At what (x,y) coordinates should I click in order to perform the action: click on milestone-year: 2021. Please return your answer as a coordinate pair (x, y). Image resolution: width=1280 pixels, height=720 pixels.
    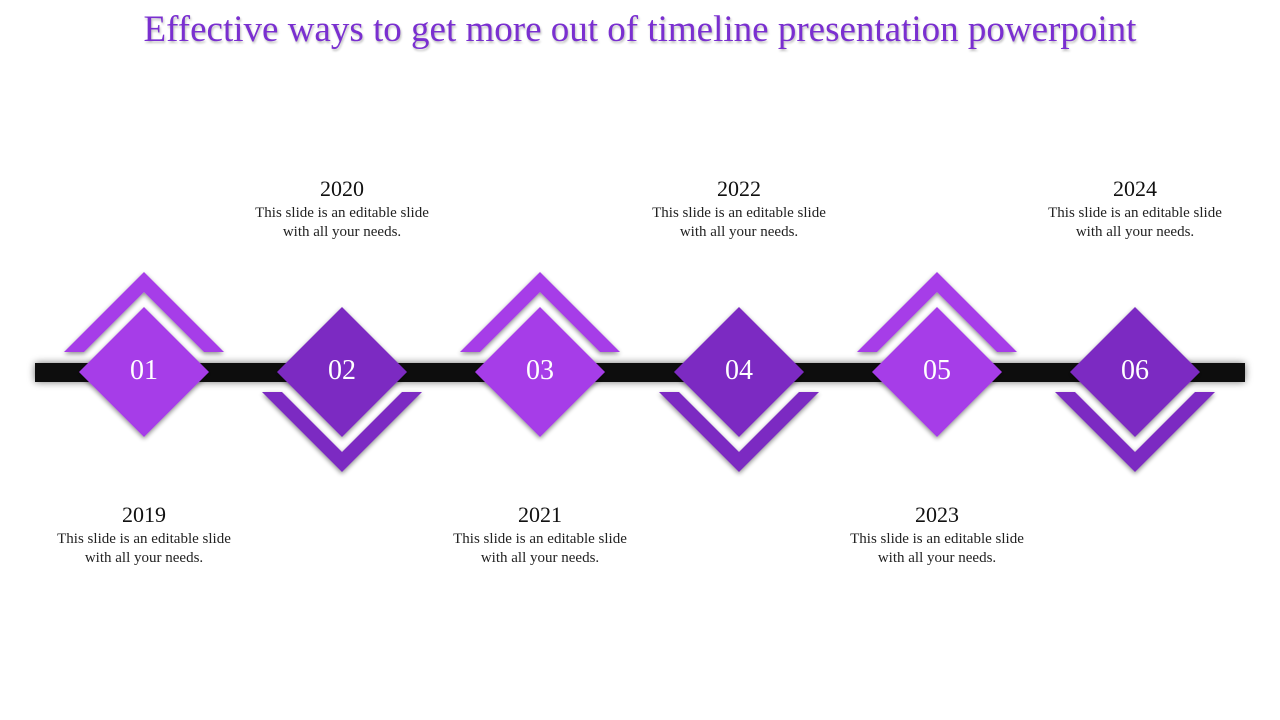
    Looking at the image, I should click on (540, 514).